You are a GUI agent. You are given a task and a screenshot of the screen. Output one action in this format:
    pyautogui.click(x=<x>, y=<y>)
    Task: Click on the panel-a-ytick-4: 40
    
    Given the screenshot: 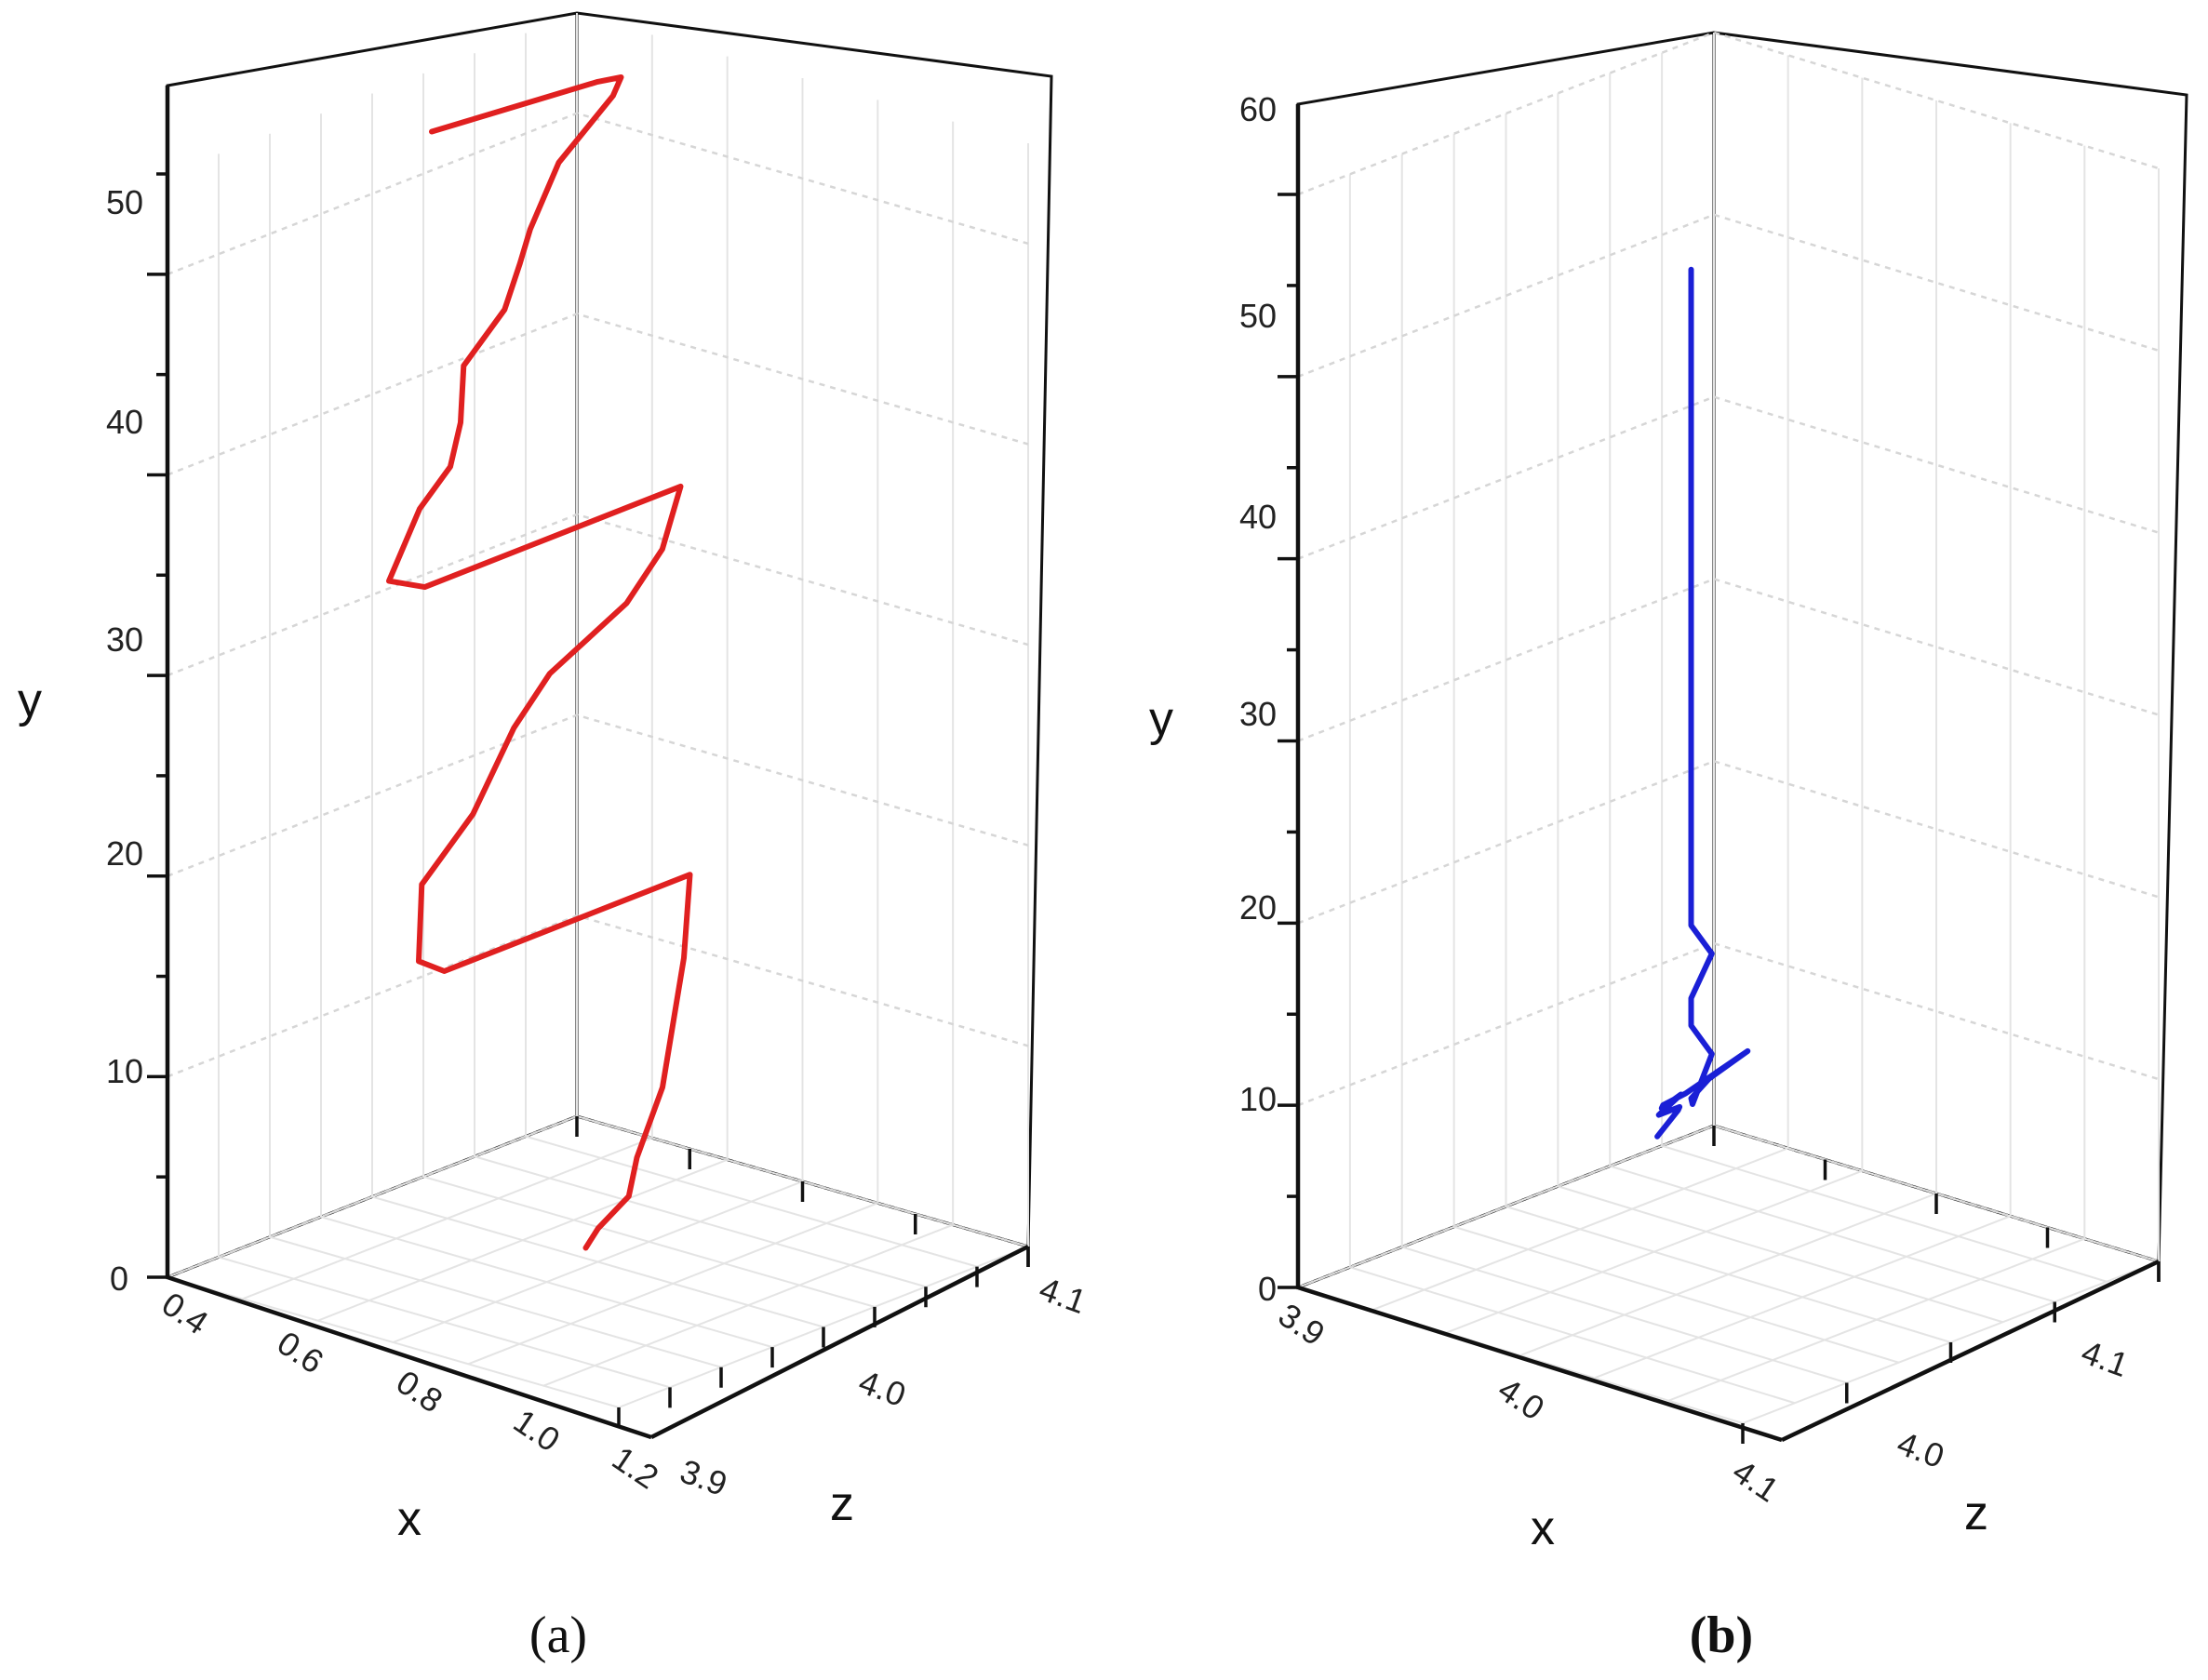 What is the action you would take?
    pyautogui.click(x=125, y=422)
    